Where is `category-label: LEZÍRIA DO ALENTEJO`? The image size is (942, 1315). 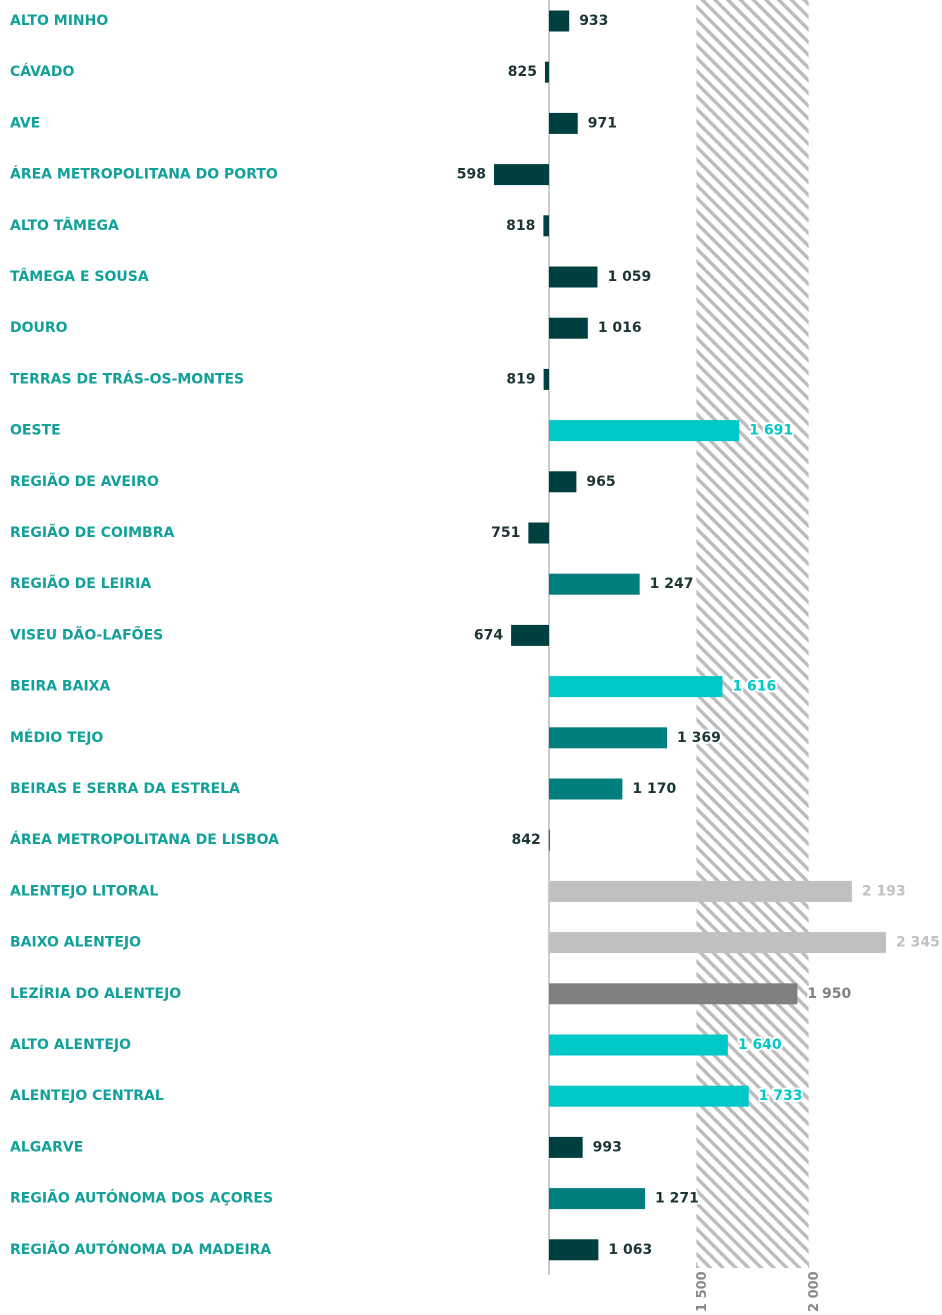
category-label: LEZÍRIA DO ALENTEJO is located at coordinates (95, 993).